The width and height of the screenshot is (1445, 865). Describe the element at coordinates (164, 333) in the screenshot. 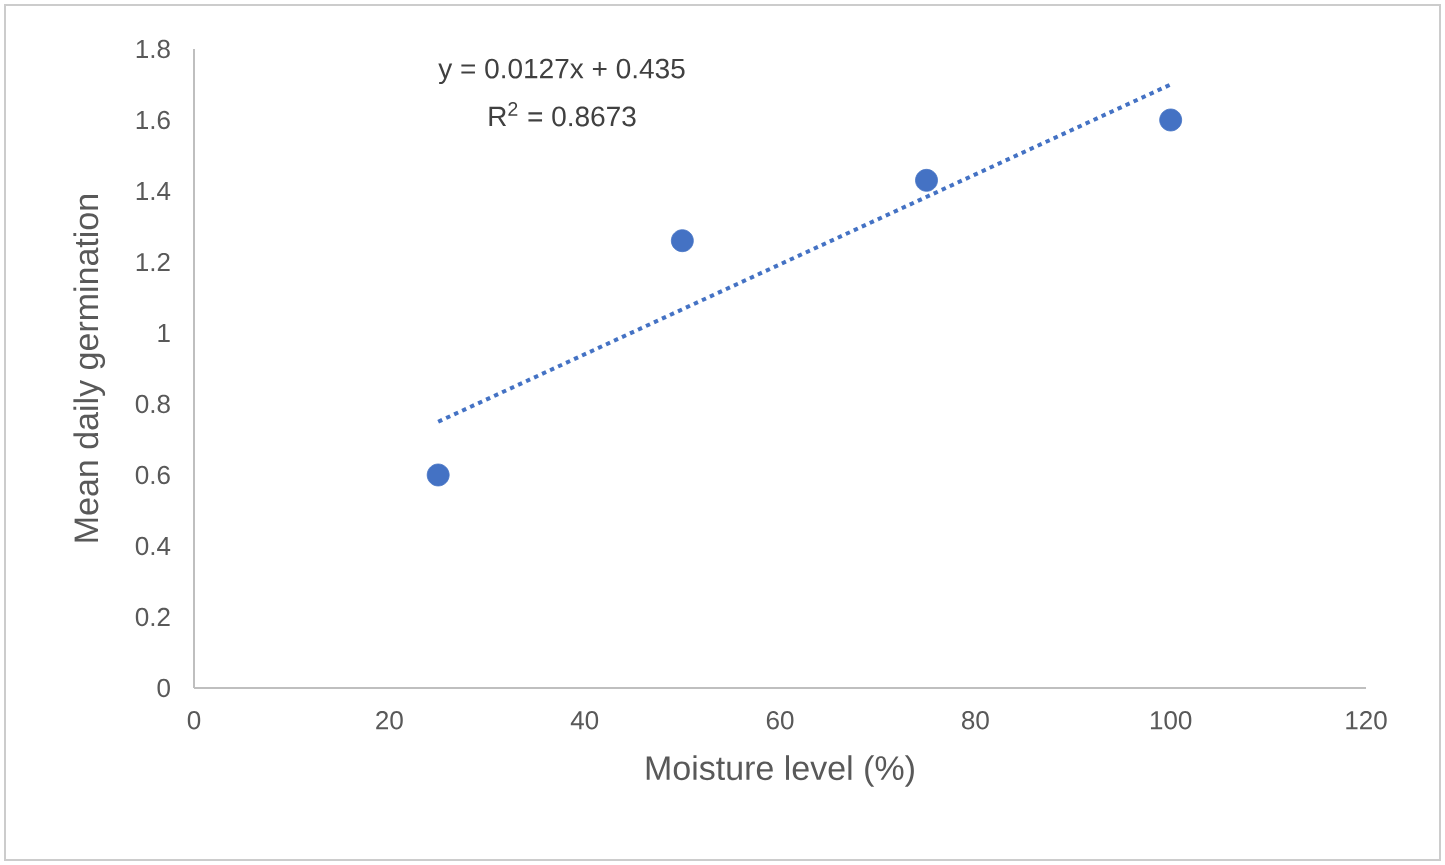

I see `y-tick-label: 1` at that location.